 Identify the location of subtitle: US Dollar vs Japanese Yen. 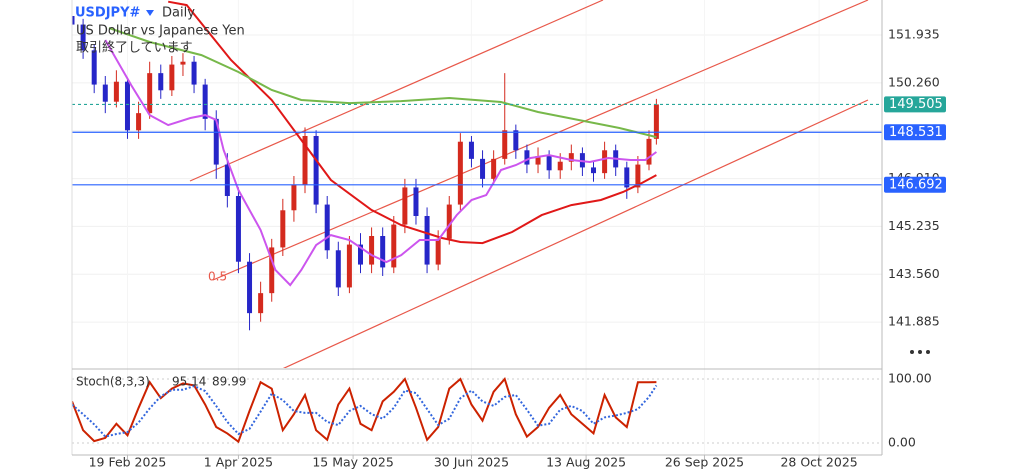
(160, 31).